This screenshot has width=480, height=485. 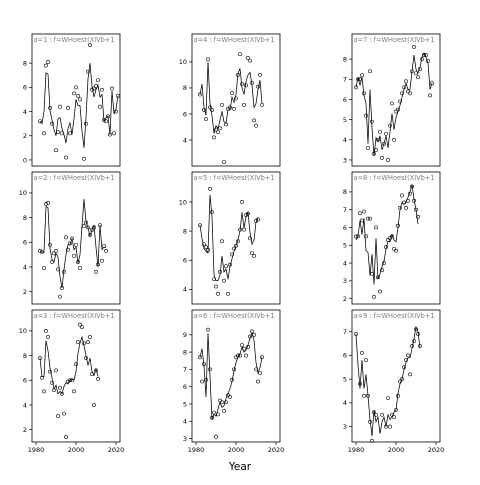 I want to click on panel-5: a=5 : f=WHoest(XIVb+1 4 6 8 10, so click(x=230, y=238).